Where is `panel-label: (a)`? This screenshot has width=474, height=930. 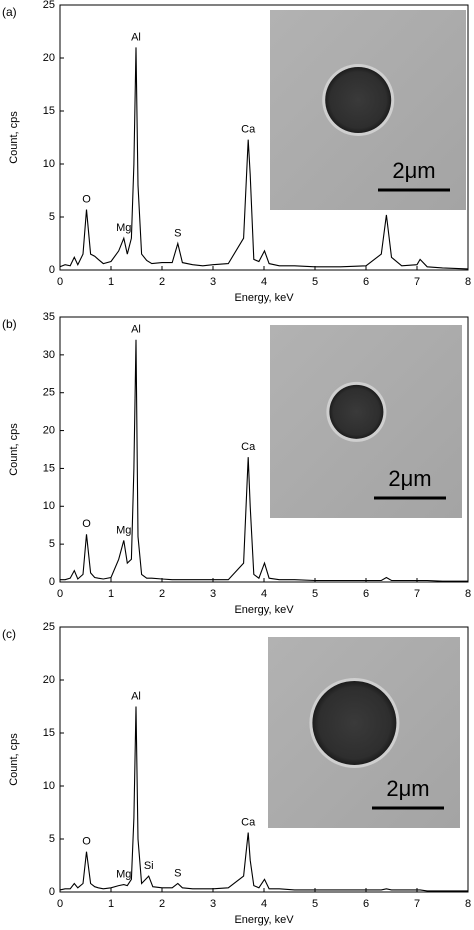
panel-label: (a) is located at coordinates (9, 12).